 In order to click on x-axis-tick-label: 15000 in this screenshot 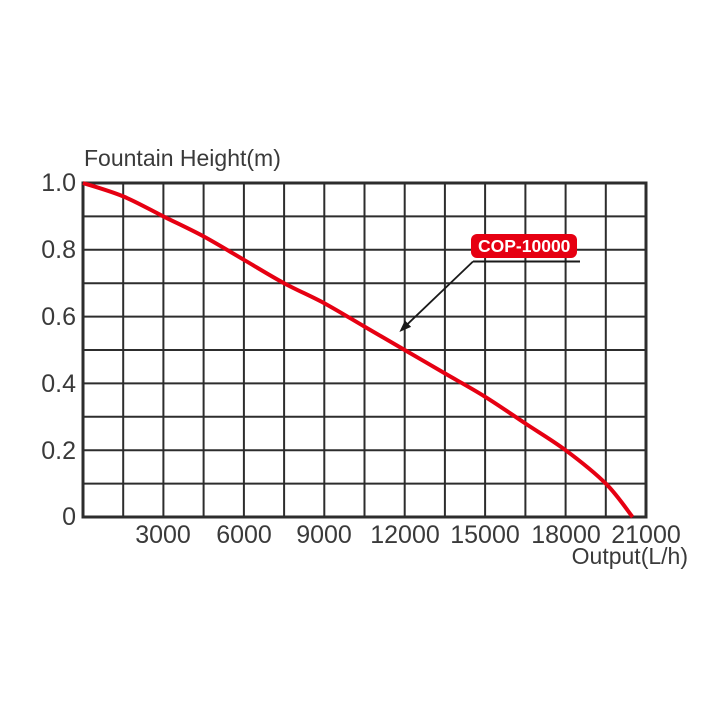, I will do `click(485, 535)`.